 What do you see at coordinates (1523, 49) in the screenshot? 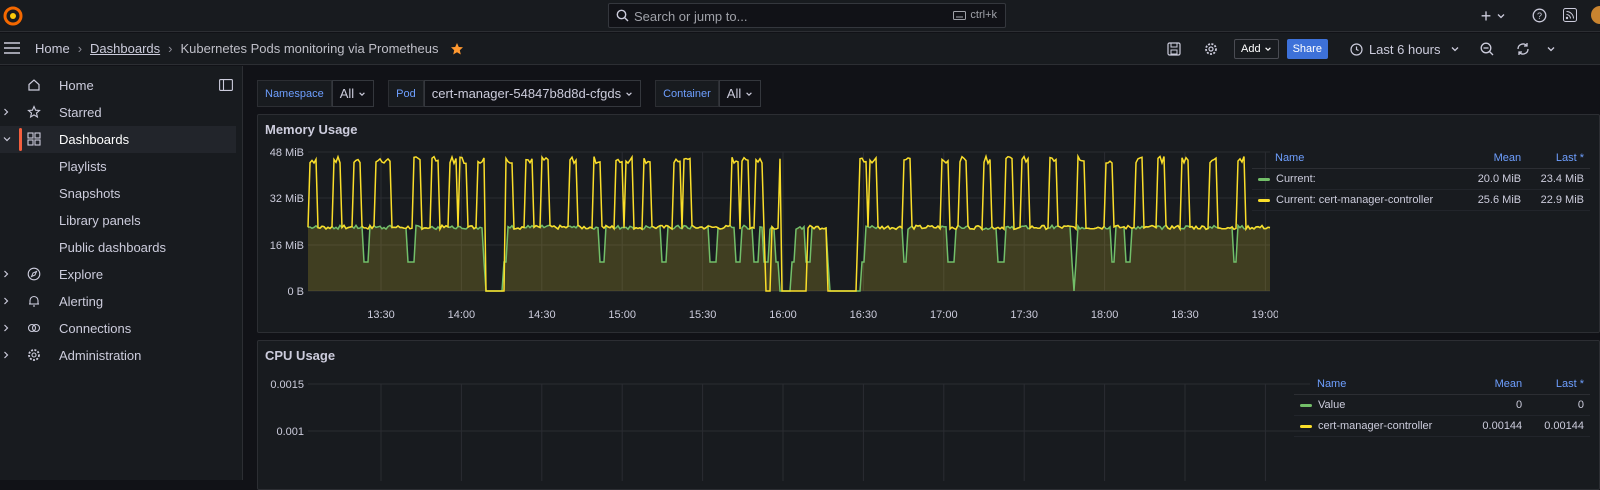
I see `refresh-icon` at bounding box center [1523, 49].